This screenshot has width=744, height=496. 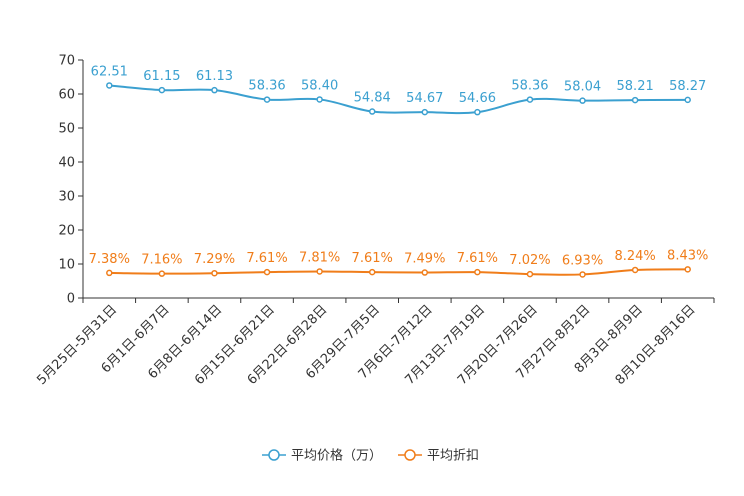 What do you see at coordinates (582, 260) in the screenshot?
I see `data-label: 6.93%` at bounding box center [582, 260].